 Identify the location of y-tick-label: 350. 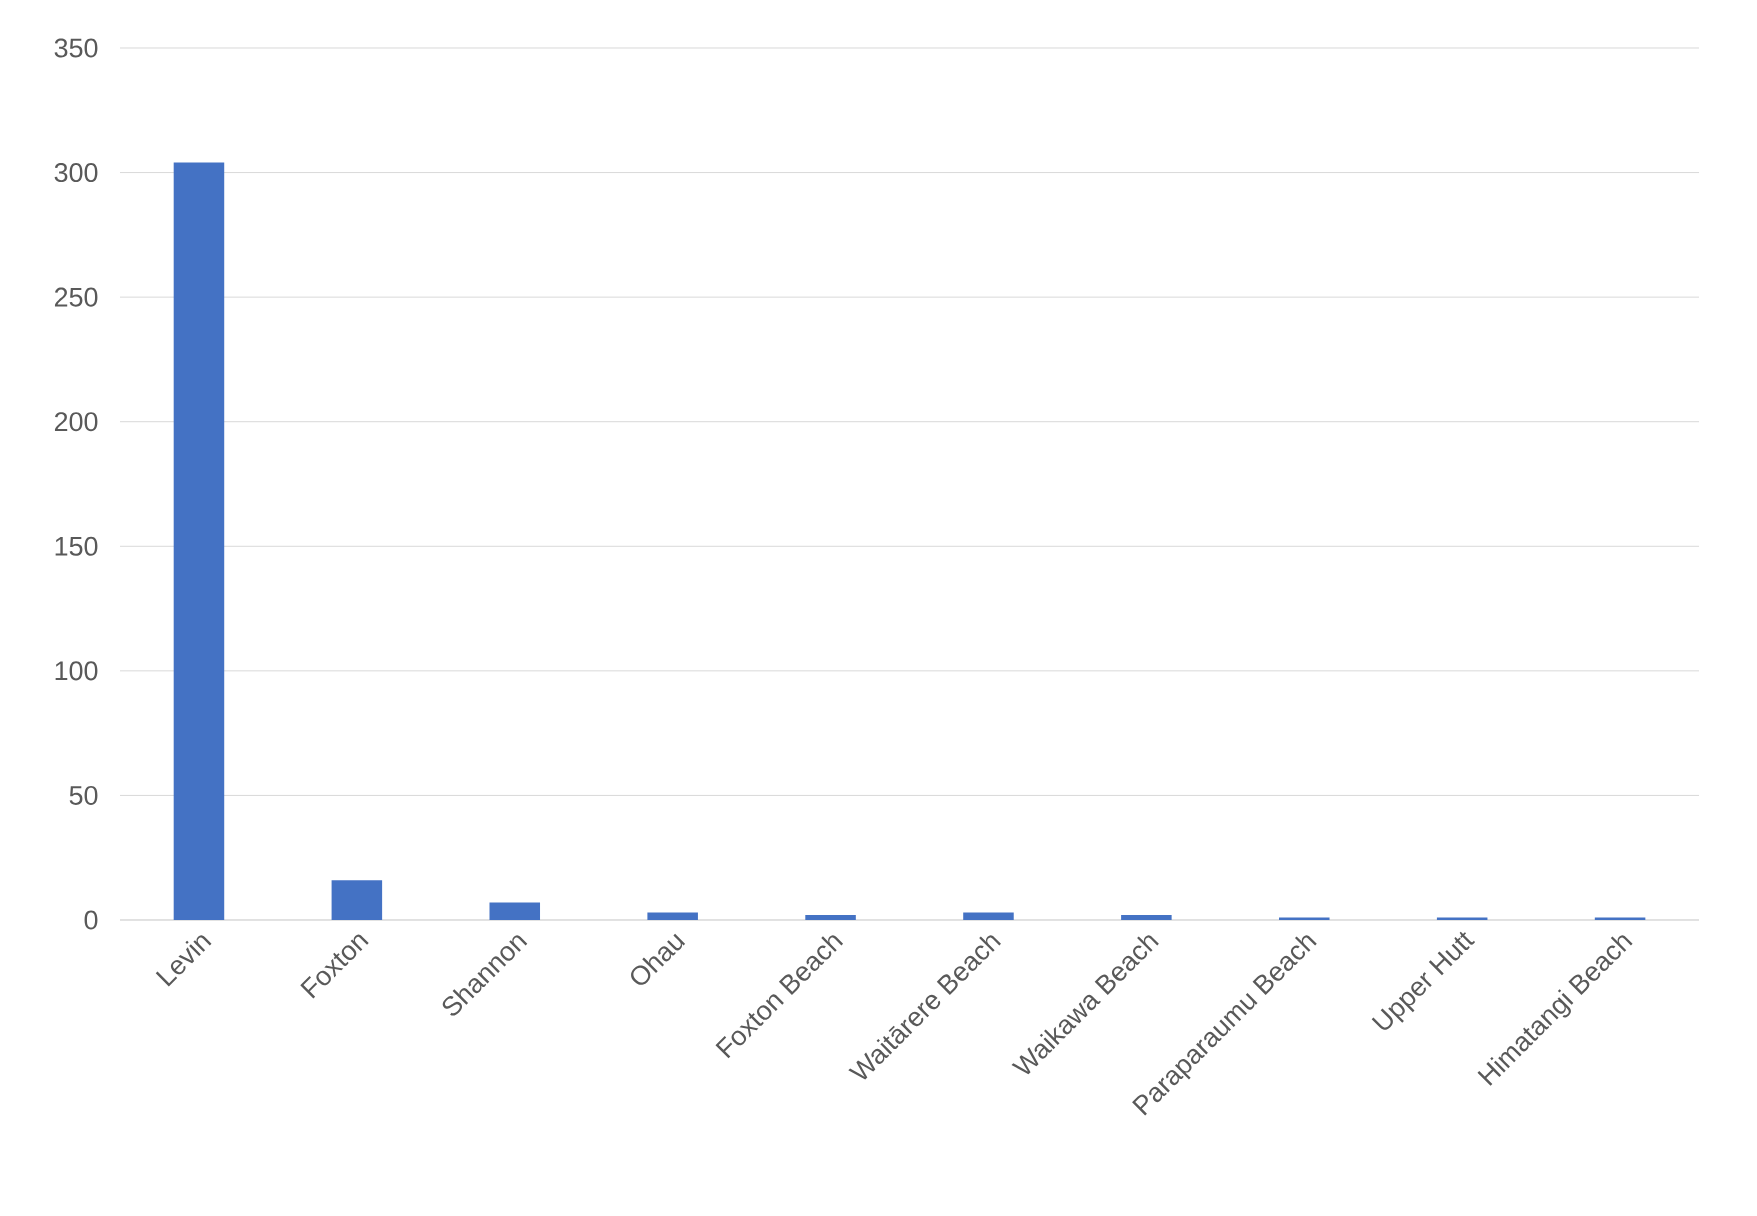
(76, 48).